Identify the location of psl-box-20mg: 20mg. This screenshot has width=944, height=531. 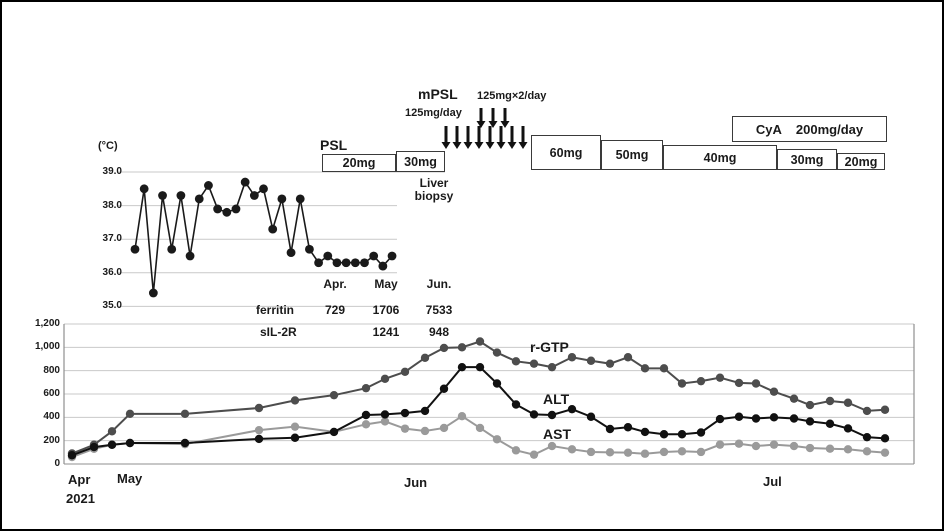
(359, 163).